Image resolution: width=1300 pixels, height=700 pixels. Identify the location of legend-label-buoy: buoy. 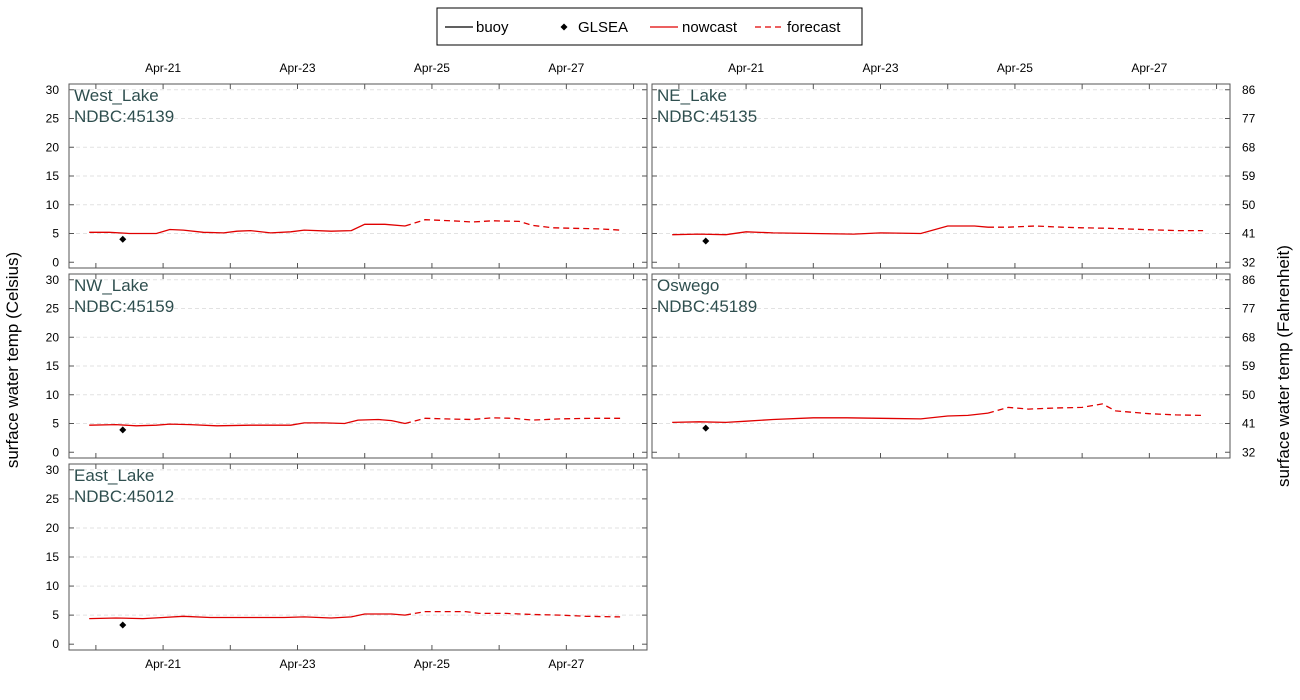
(492, 27).